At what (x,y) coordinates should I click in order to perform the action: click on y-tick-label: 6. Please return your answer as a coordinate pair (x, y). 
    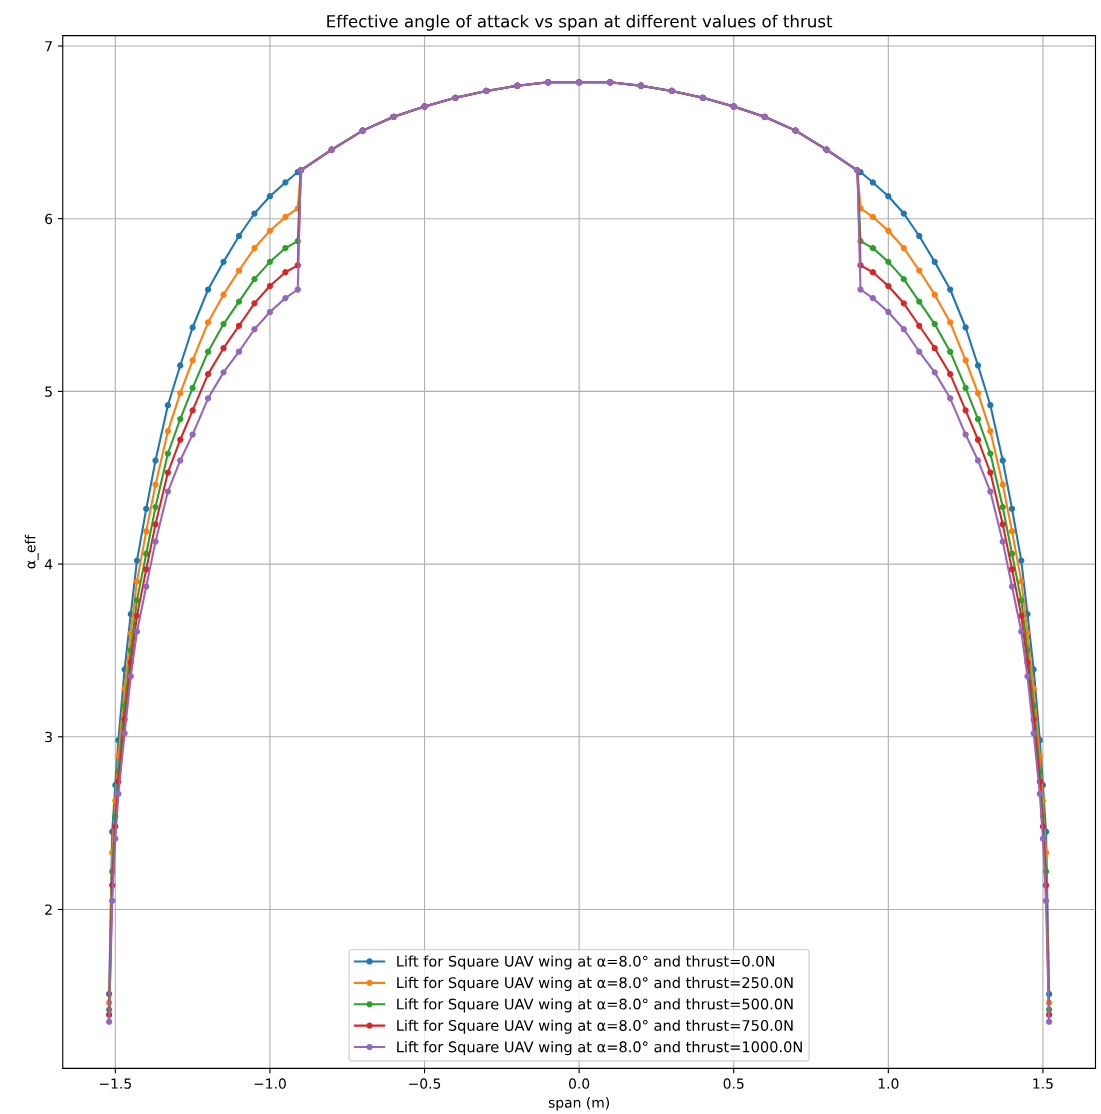
    Looking at the image, I should click on (49, 219).